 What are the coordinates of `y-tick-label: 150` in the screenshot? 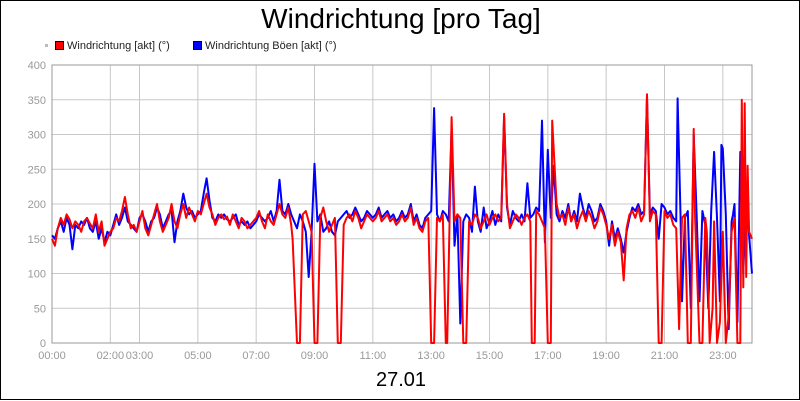 It's located at (37, 240).